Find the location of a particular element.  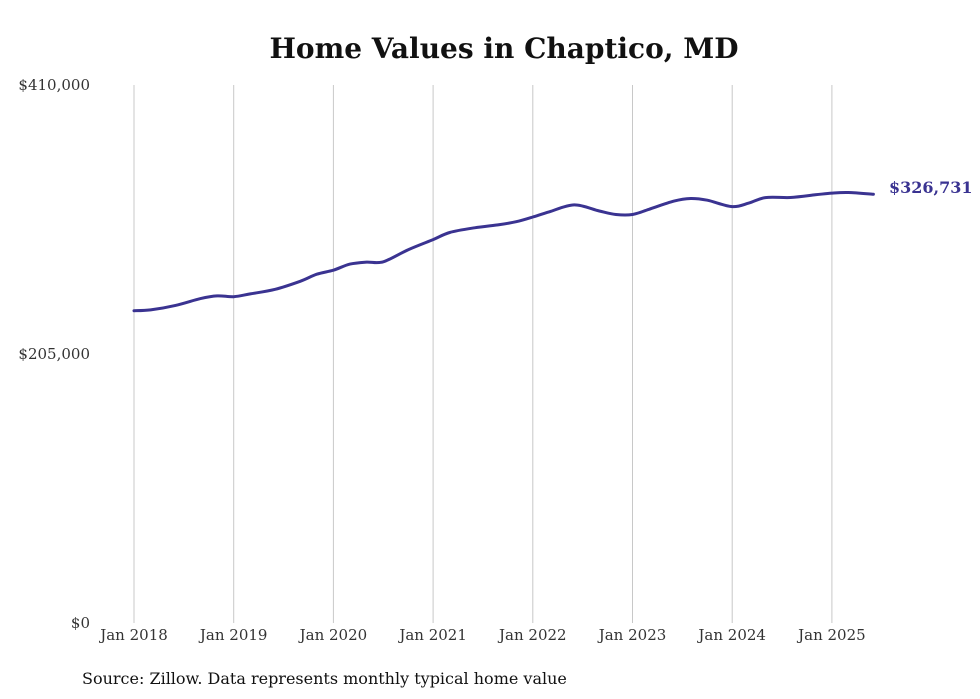

end-value-label: $326,731 is located at coordinates (931, 187).